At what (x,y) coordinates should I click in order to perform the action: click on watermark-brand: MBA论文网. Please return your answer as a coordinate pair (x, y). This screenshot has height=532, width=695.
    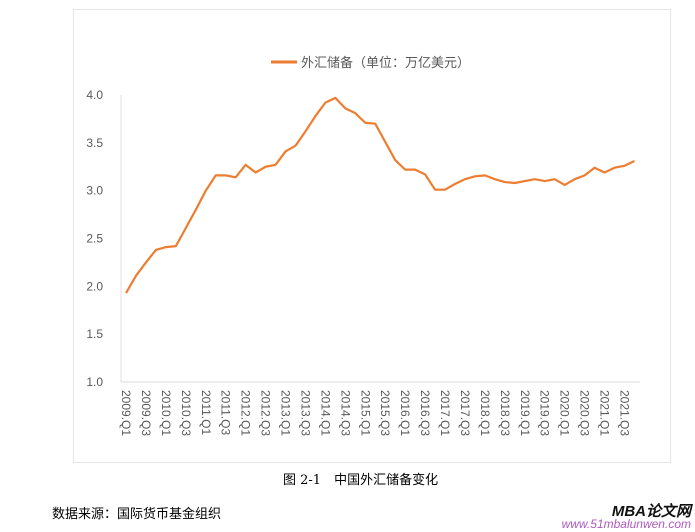
    Looking at the image, I should click on (651, 511).